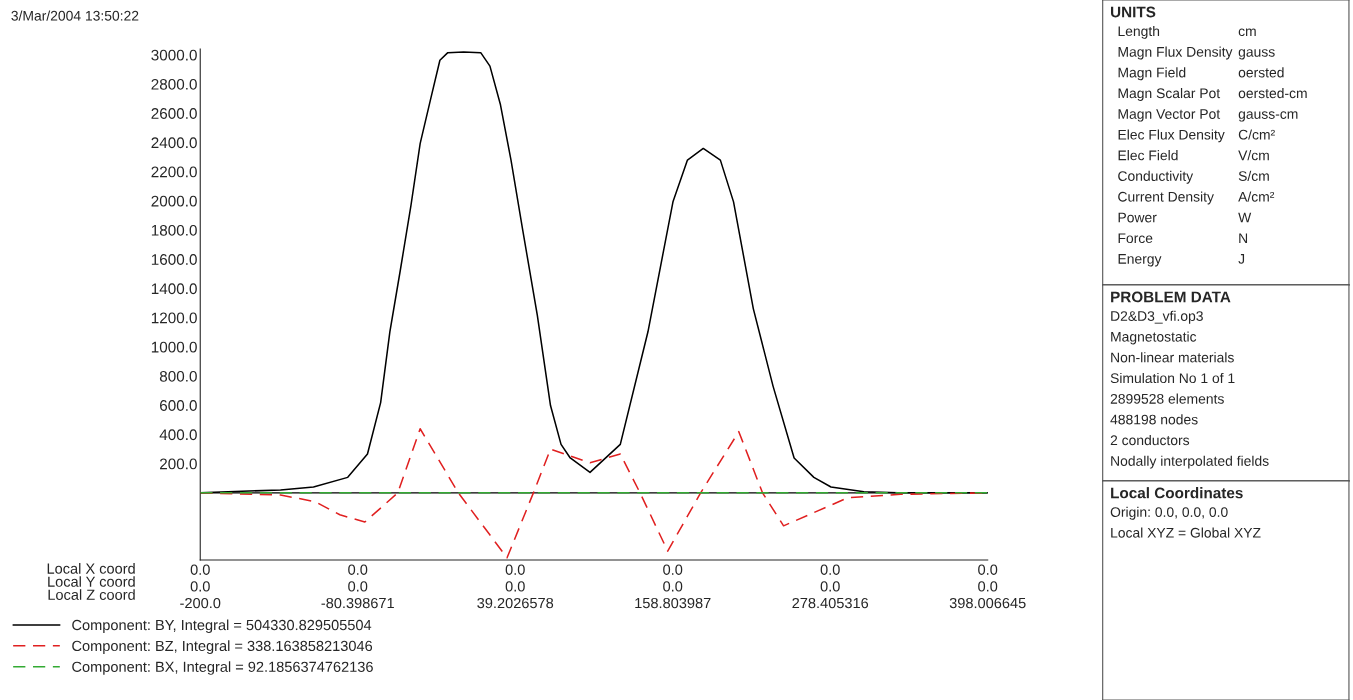 This screenshot has height=700, width=1353. I want to click on category-label: Magn Vector Pot, so click(1169, 115).